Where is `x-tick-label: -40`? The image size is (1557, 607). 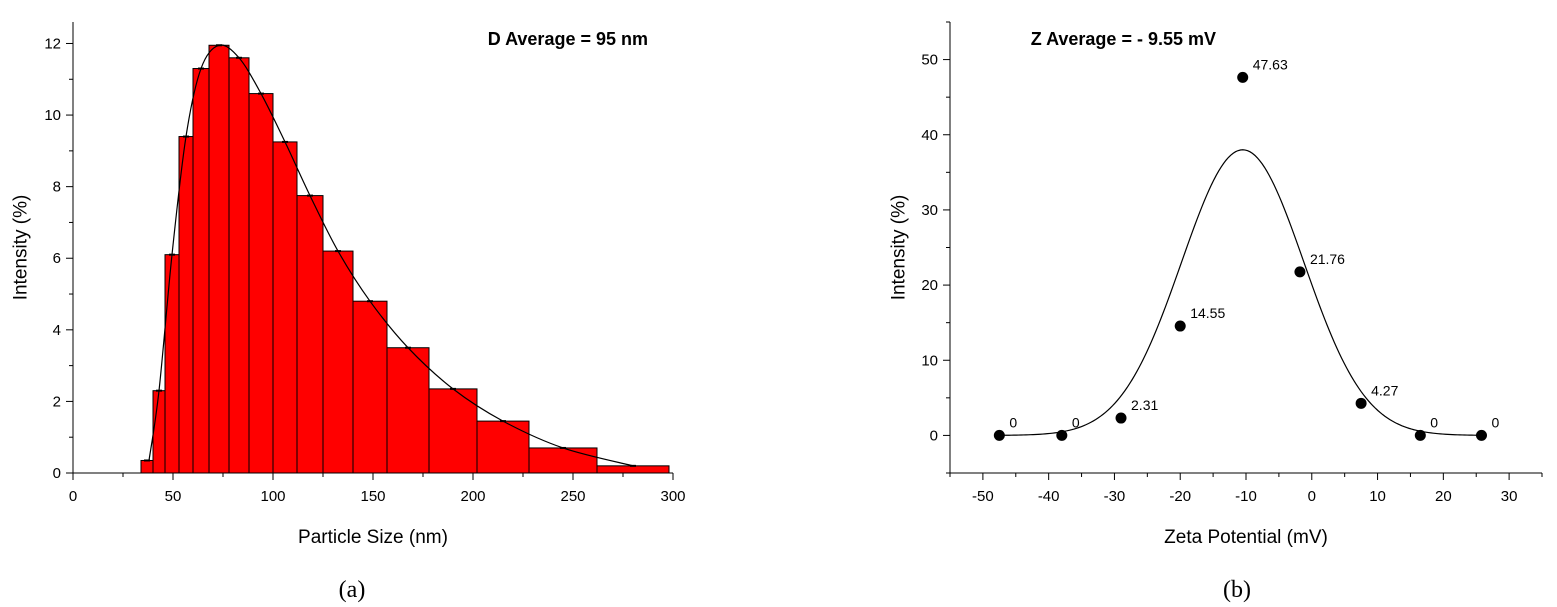
x-tick-label: -40 is located at coordinates (1049, 496).